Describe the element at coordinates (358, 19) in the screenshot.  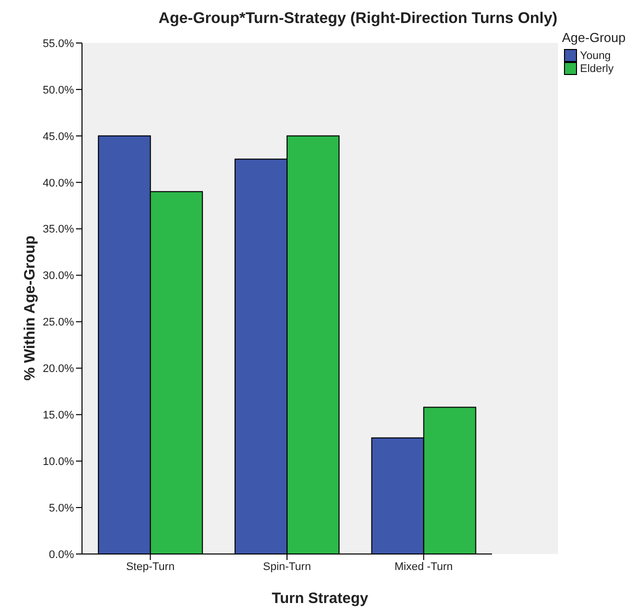
I see `chart-title: Age-Group*Turn-Strategy (Right-Direction Turns Only)` at that location.